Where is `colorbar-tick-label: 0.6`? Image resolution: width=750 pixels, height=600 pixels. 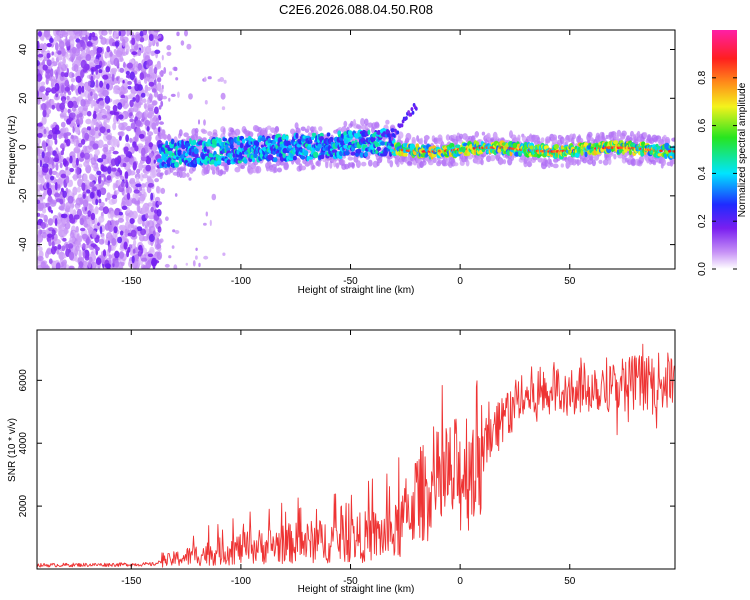
colorbar-tick-label: 0.6 is located at coordinates (702, 125).